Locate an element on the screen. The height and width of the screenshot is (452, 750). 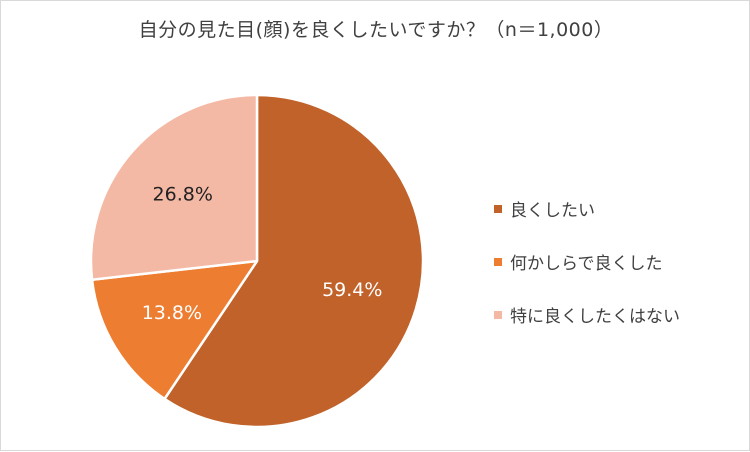
pie-slice-tokuni is located at coordinates (174, 187).